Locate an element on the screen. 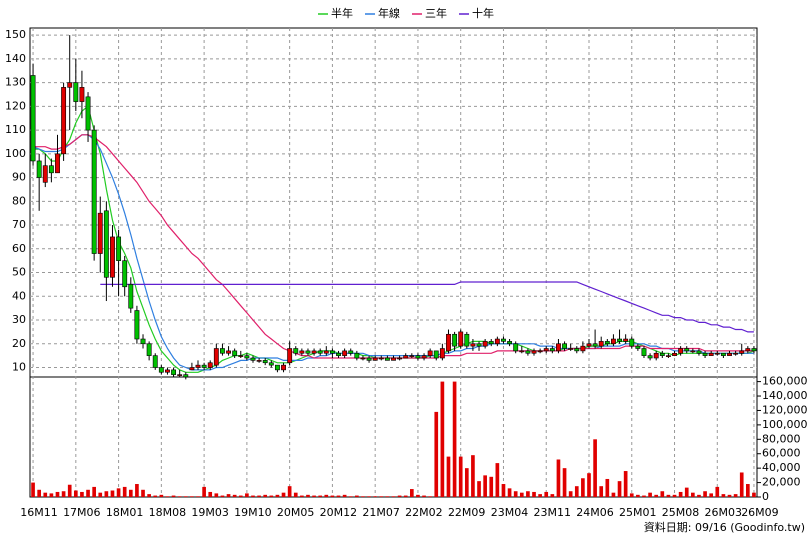 This screenshot has height=540, width=808. x-tick-label: 18M01 is located at coordinates (125, 512).